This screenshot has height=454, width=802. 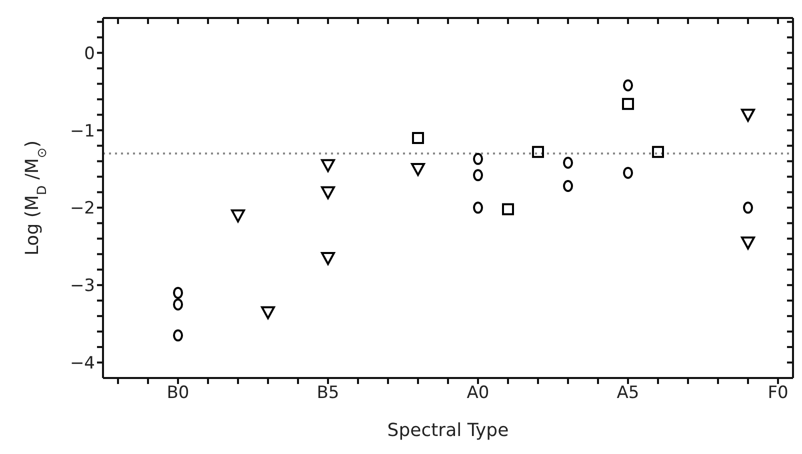 I want to click on x-tick-label: A5, so click(x=628, y=393).